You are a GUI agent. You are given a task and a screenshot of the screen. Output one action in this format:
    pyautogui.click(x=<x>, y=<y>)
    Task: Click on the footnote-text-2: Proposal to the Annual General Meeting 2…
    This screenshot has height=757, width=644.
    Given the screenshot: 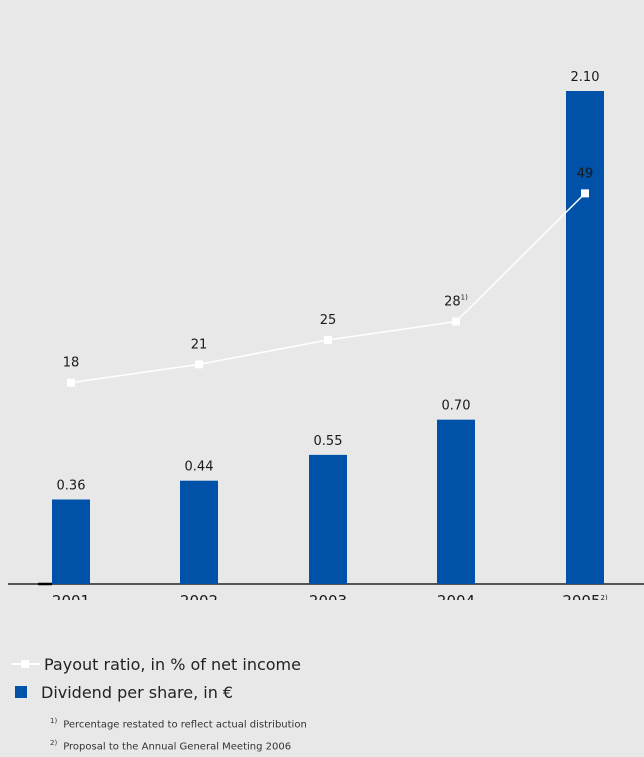 What is the action you would take?
    pyautogui.click(x=177, y=747)
    